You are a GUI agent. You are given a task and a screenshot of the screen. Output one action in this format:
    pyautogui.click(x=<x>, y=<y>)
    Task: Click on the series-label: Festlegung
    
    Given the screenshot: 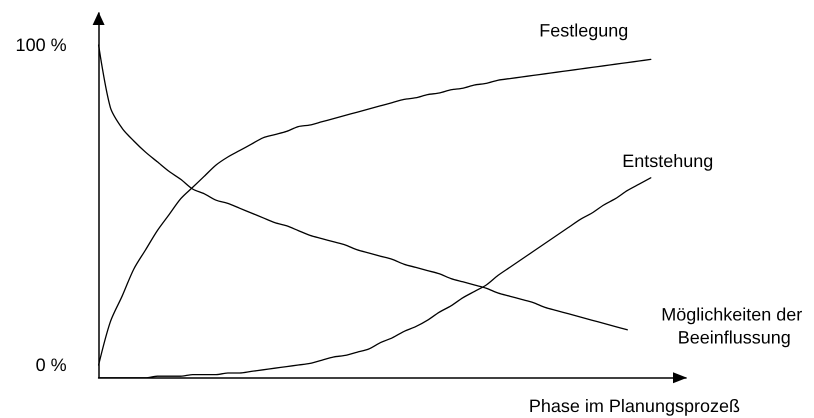 What is the action you would take?
    pyautogui.click(x=583, y=30)
    